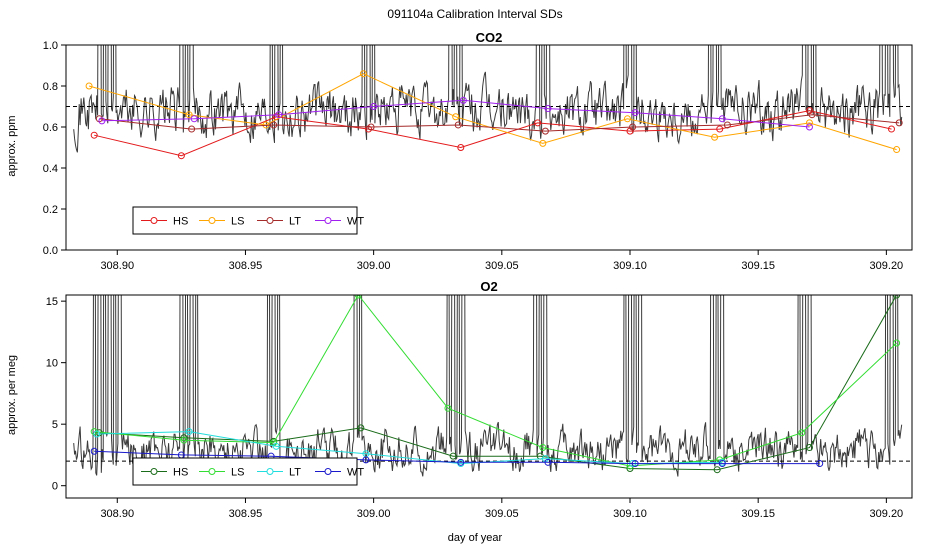 This screenshot has height=550, width=950. I want to click on figure-title: 091104a Calibration Interval SDs, so click(474, 14).